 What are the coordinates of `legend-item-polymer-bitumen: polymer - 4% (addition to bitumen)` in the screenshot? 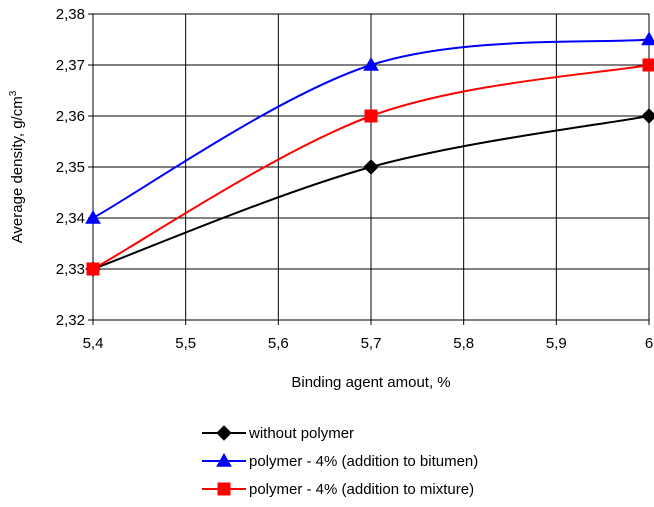 It's located at (340, 461).